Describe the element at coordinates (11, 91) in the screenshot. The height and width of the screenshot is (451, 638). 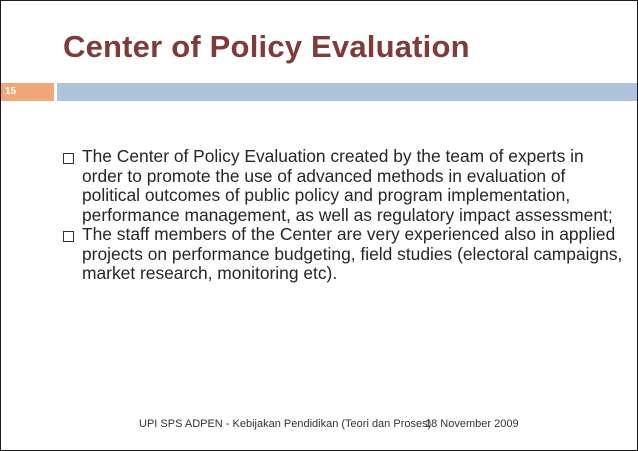
I see `slide-number: 15` at that location.